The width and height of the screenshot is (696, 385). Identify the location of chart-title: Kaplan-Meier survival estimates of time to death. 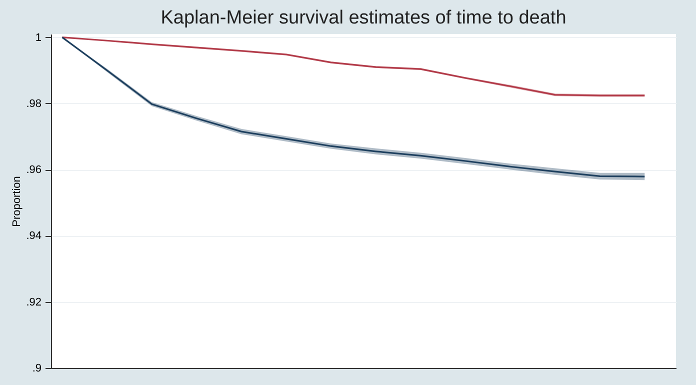
(363, 17).